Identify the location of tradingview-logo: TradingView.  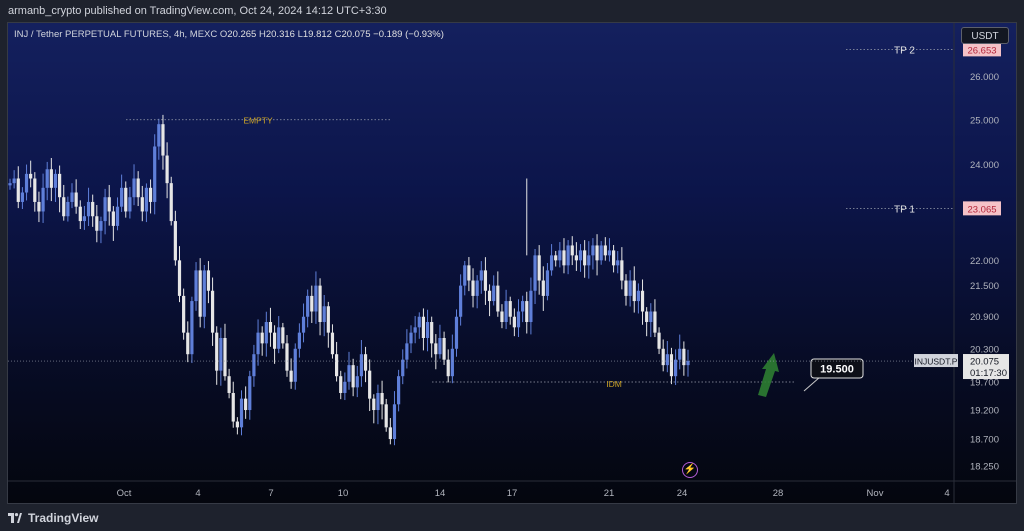
(53, 518).